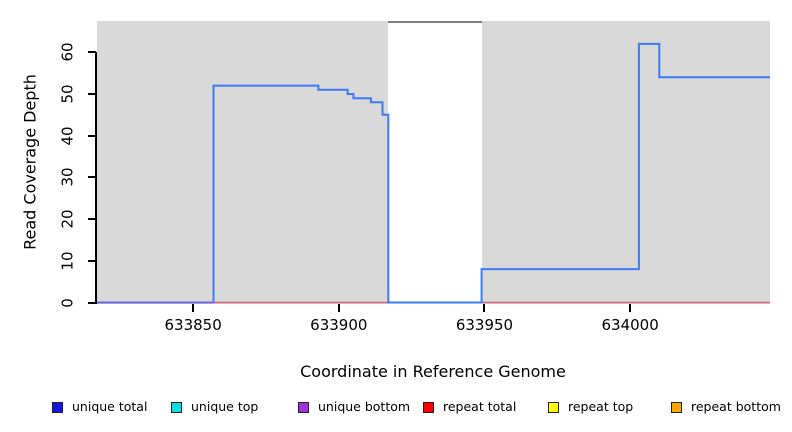 The width and height of the screenshot is (792, 432). Describe the element at coordinates (484, 325) in the screenshot. I see `x-tick-label: 633950` at that location.